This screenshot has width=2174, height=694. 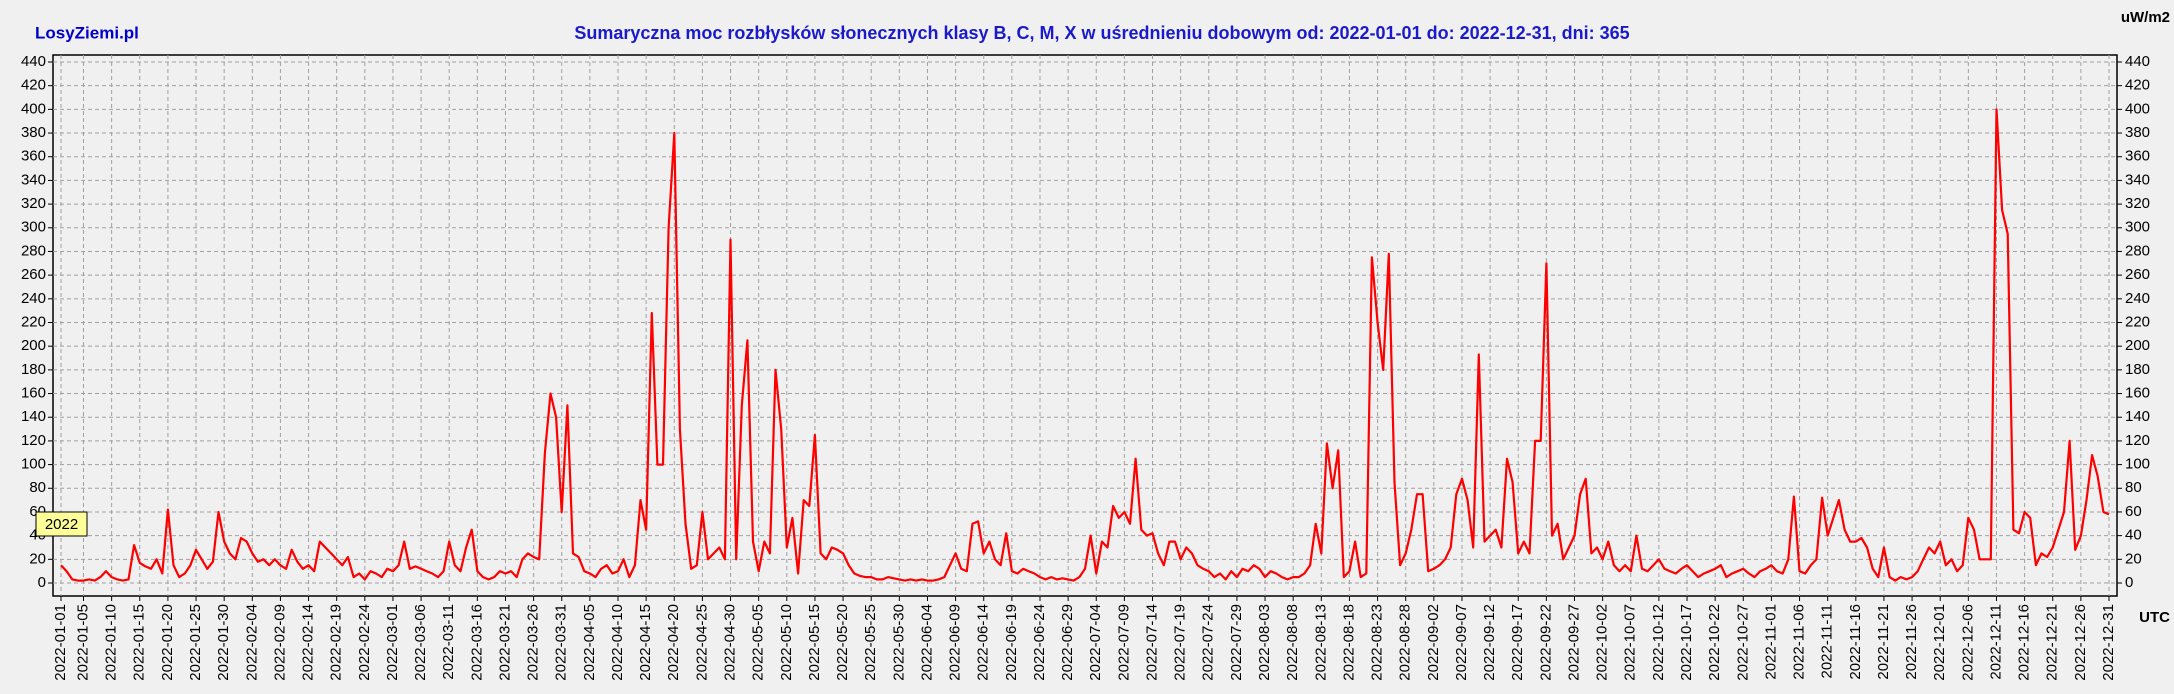 I want to click on x-tick-label: 2022-05-30, so click(x=898, y=642).